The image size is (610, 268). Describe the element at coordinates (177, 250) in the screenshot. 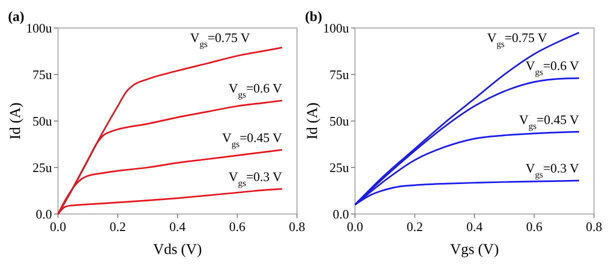

I see `x-axis-title: Vds (V)` at that location.